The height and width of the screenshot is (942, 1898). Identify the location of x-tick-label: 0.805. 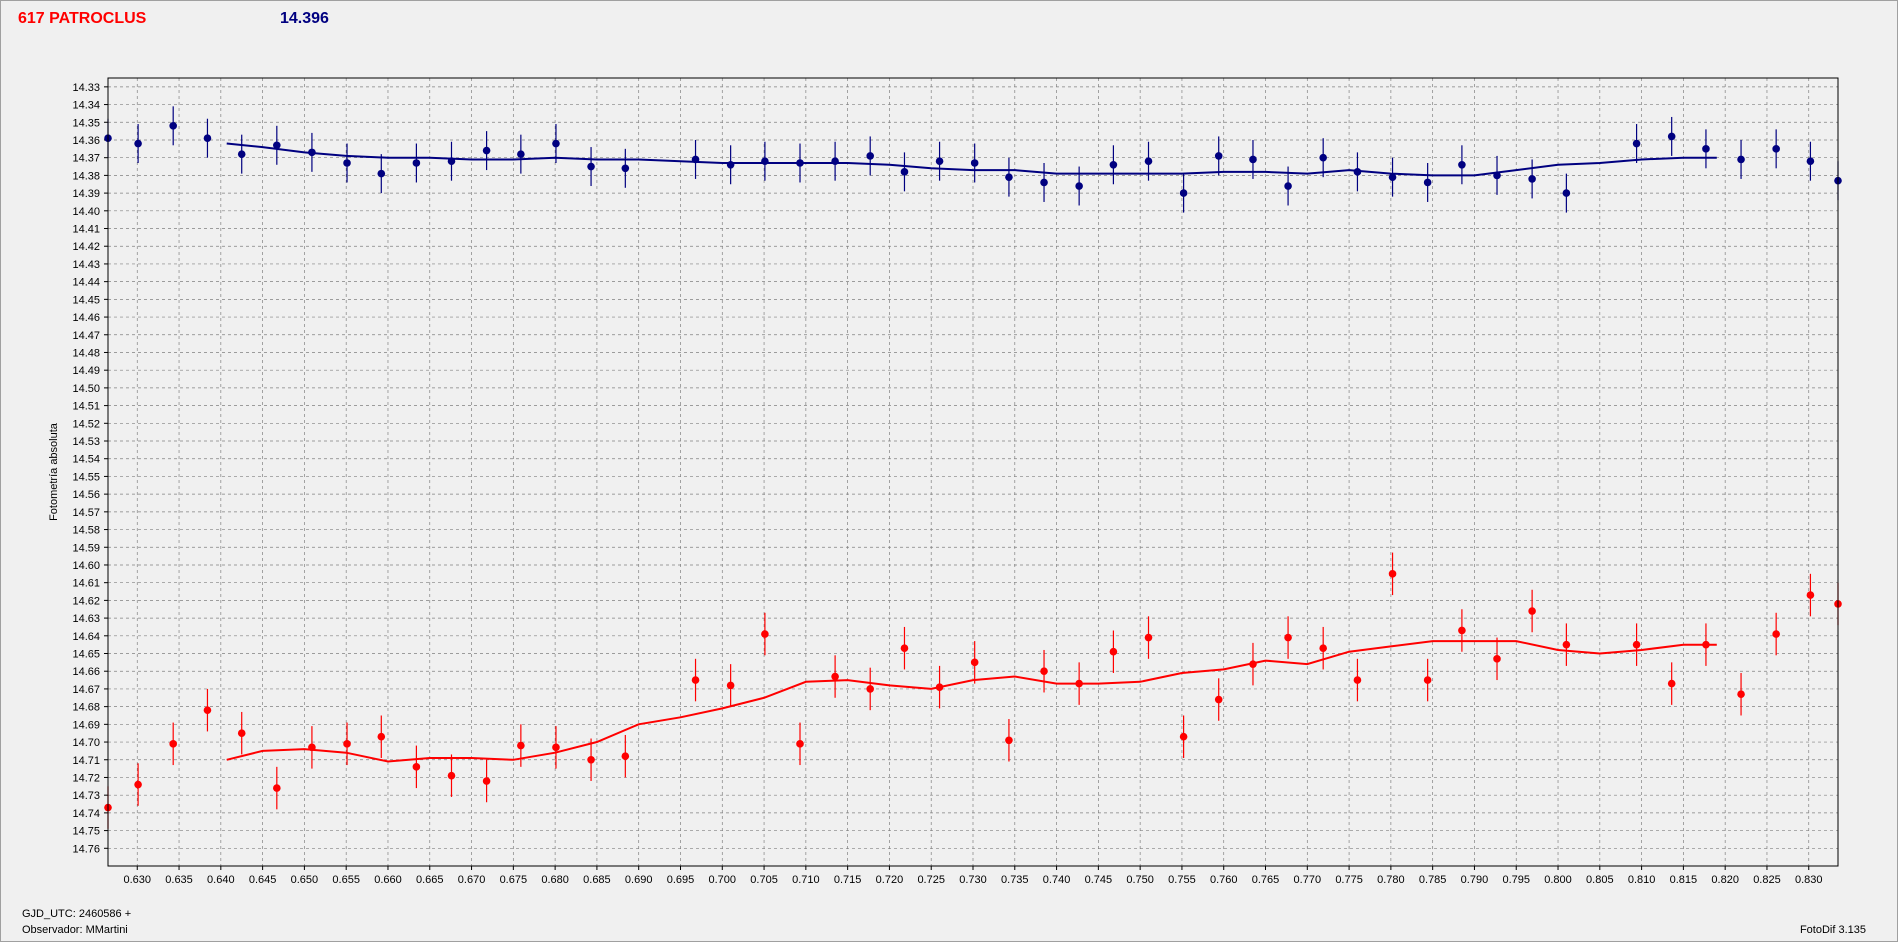
(1600, 880).